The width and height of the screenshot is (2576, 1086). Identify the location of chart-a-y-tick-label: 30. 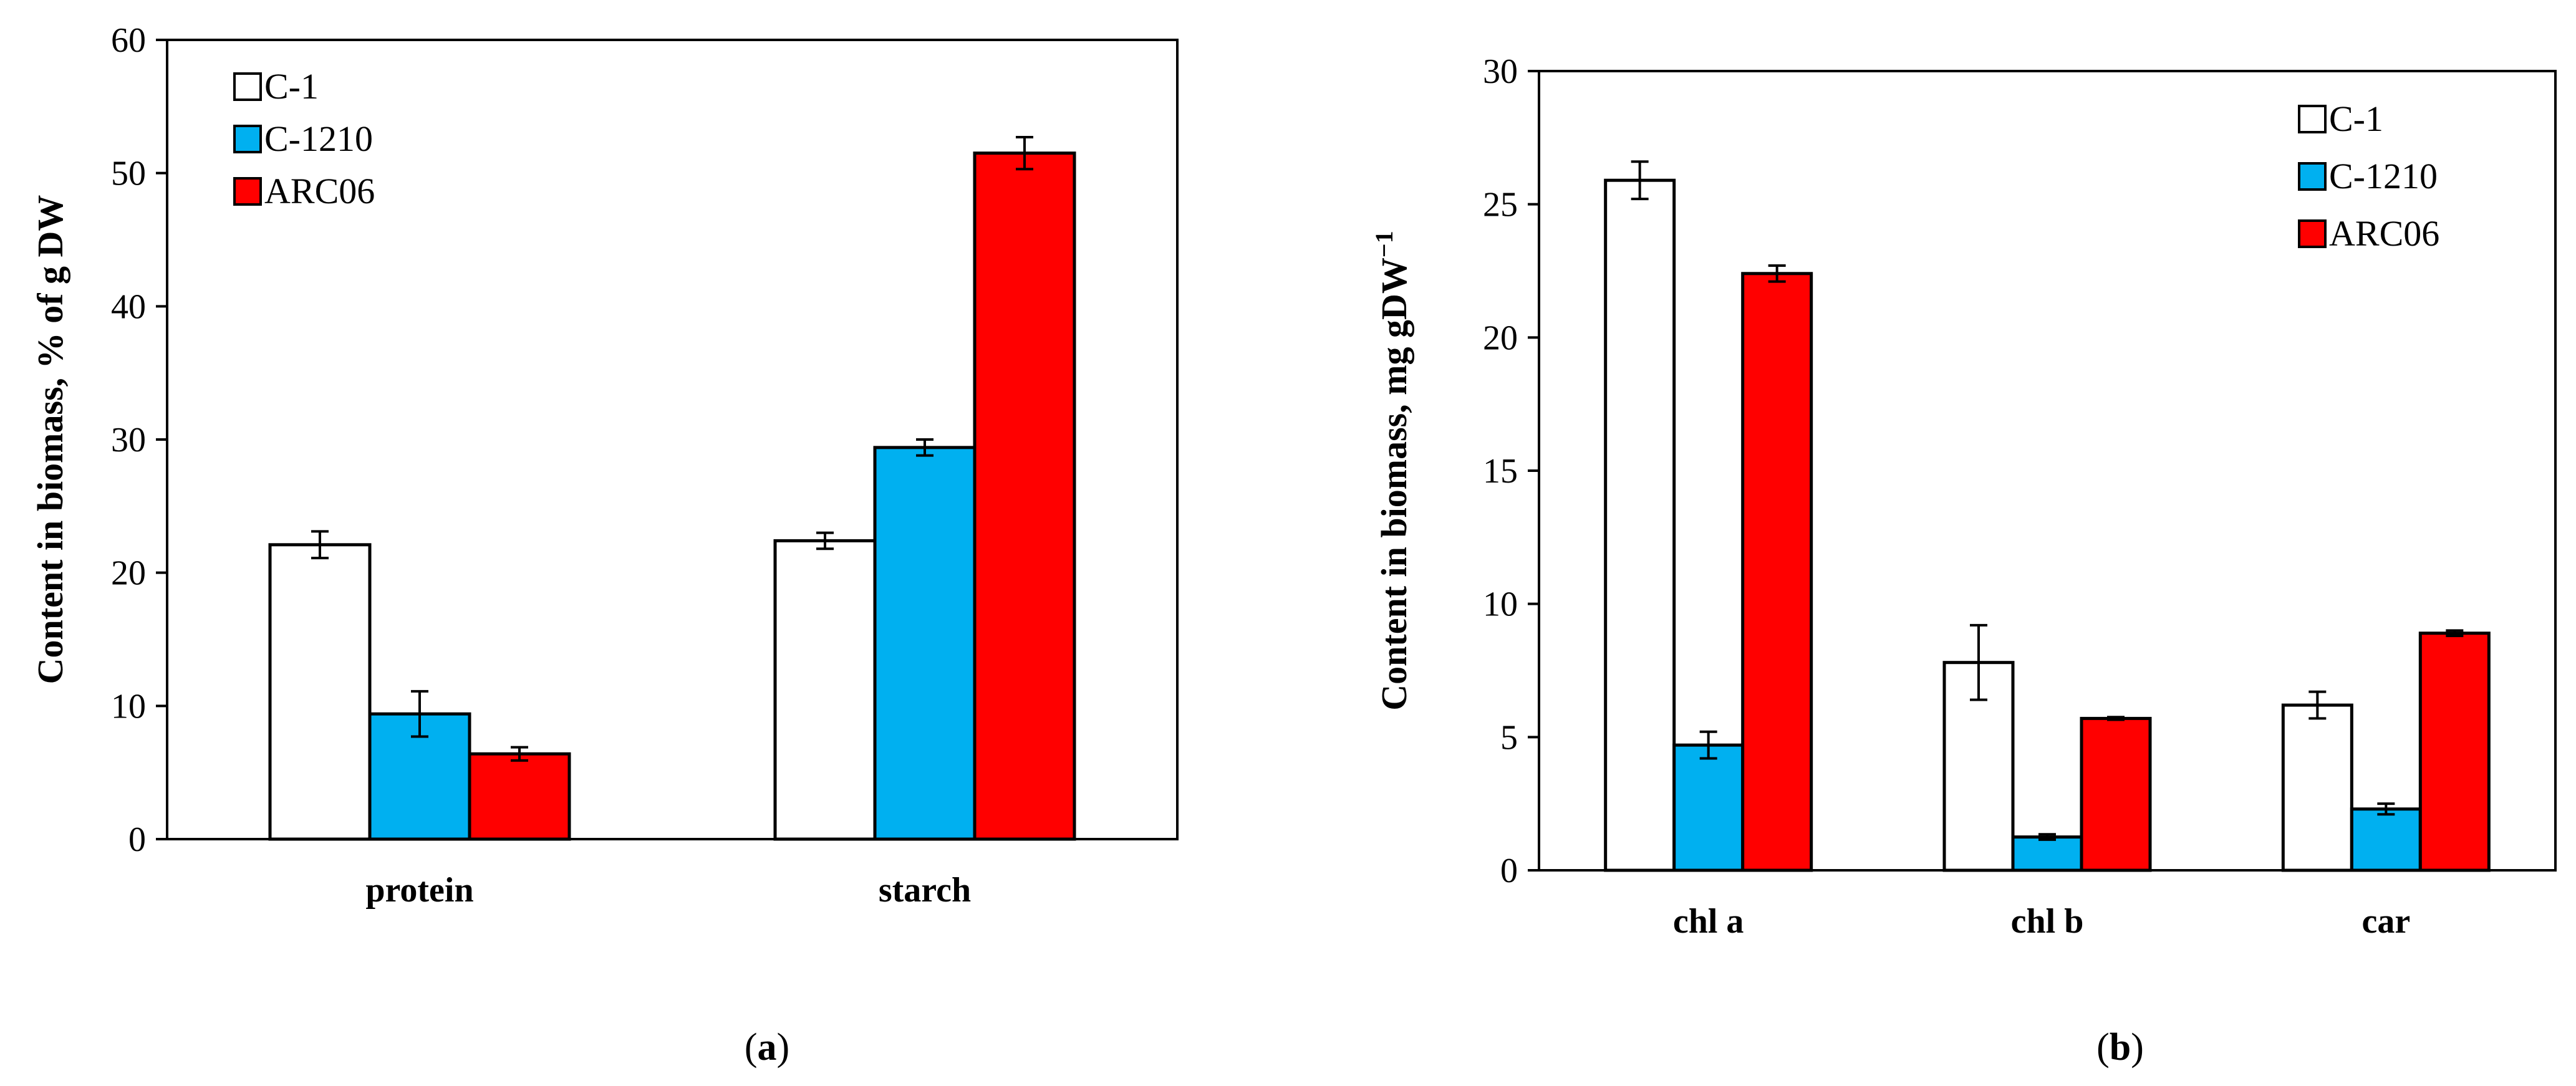
(128, 440).